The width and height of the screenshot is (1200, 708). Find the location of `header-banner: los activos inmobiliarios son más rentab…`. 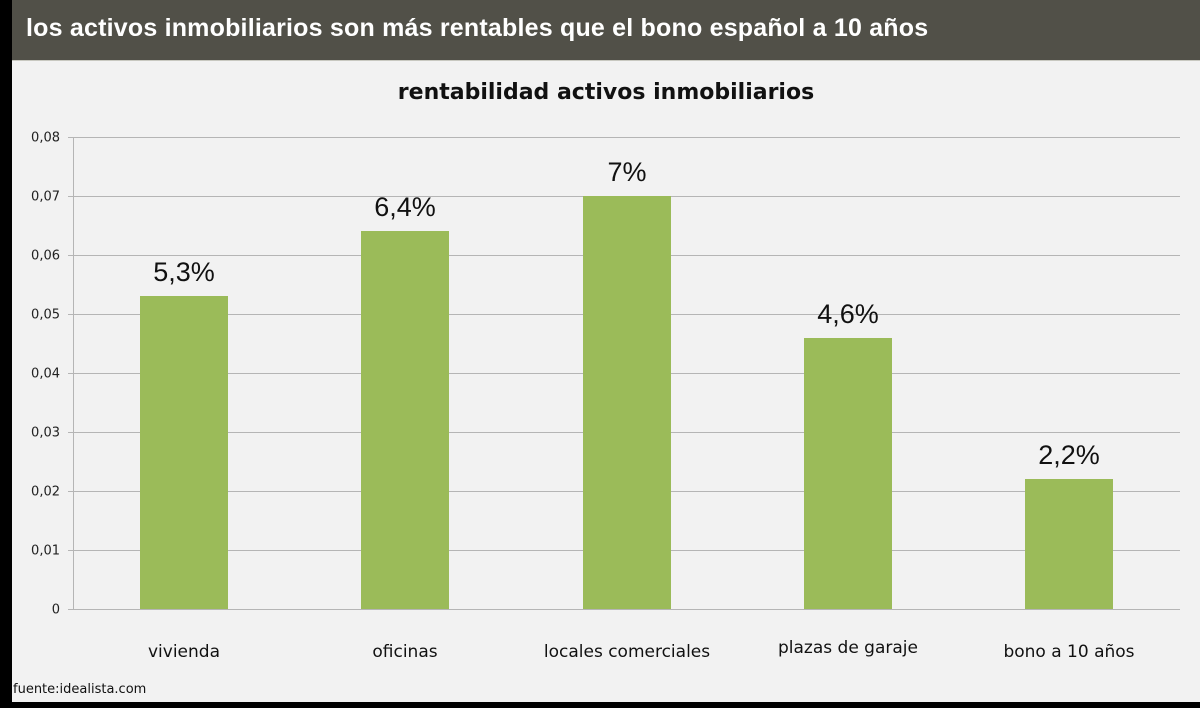

header-banner: los activos inmobiliarios son más rentab… is located at coordinates (606, 30).